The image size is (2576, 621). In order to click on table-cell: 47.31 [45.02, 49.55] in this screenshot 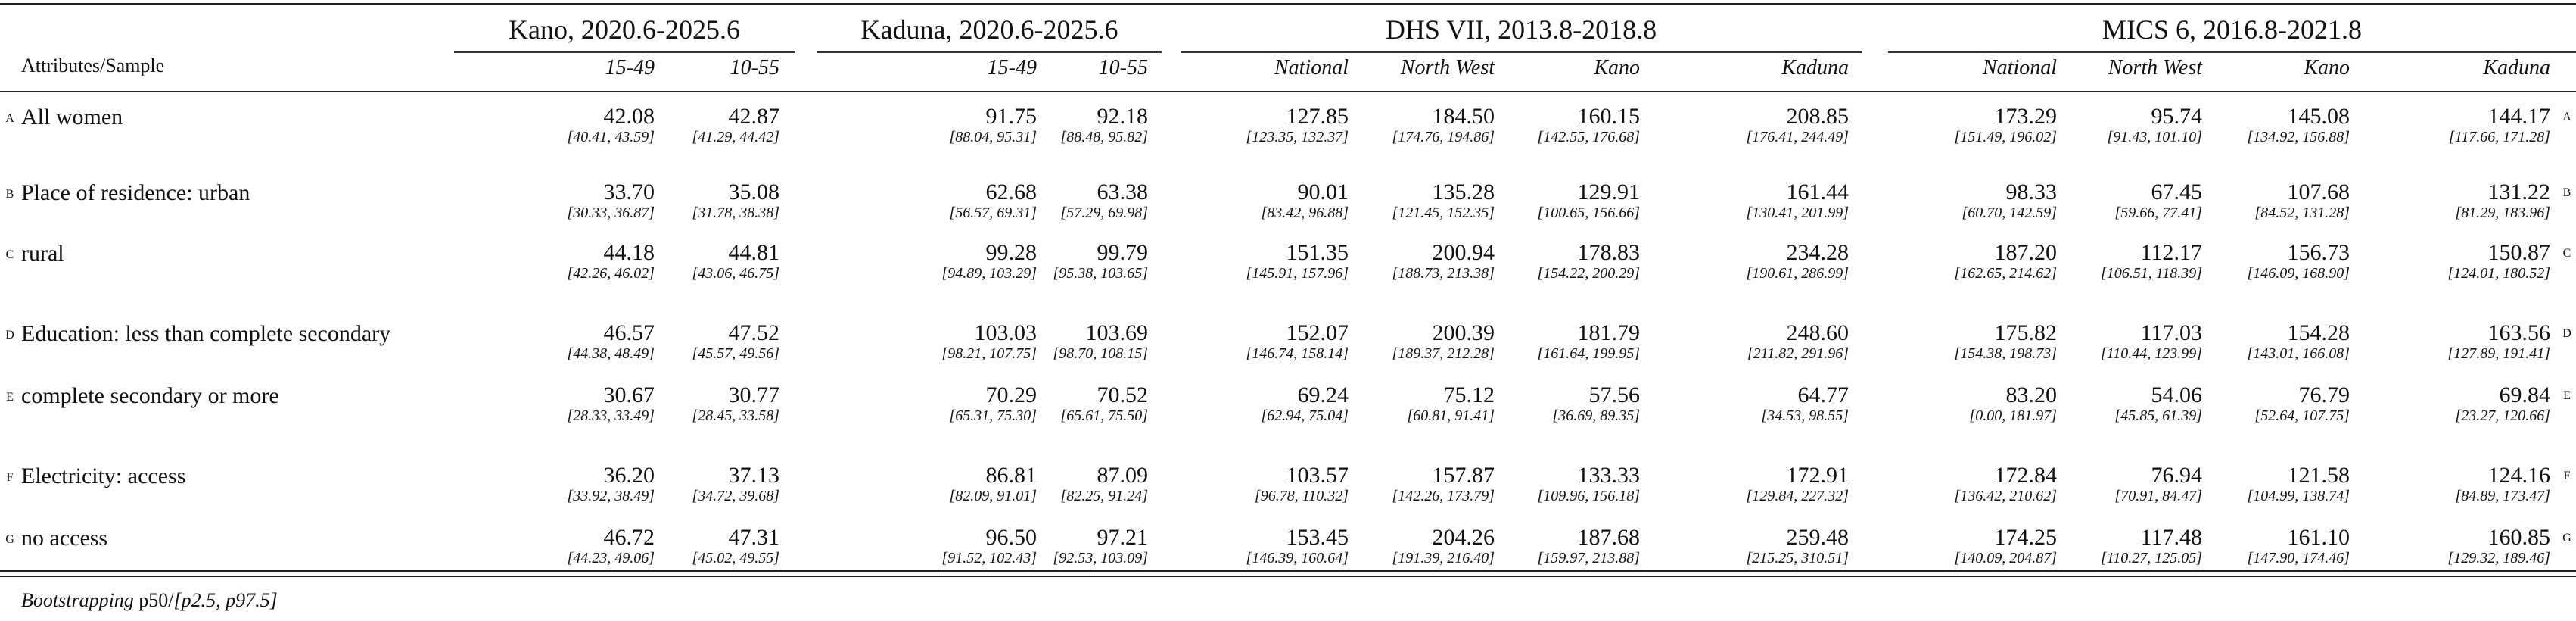, I will do `click(711, 546)`.